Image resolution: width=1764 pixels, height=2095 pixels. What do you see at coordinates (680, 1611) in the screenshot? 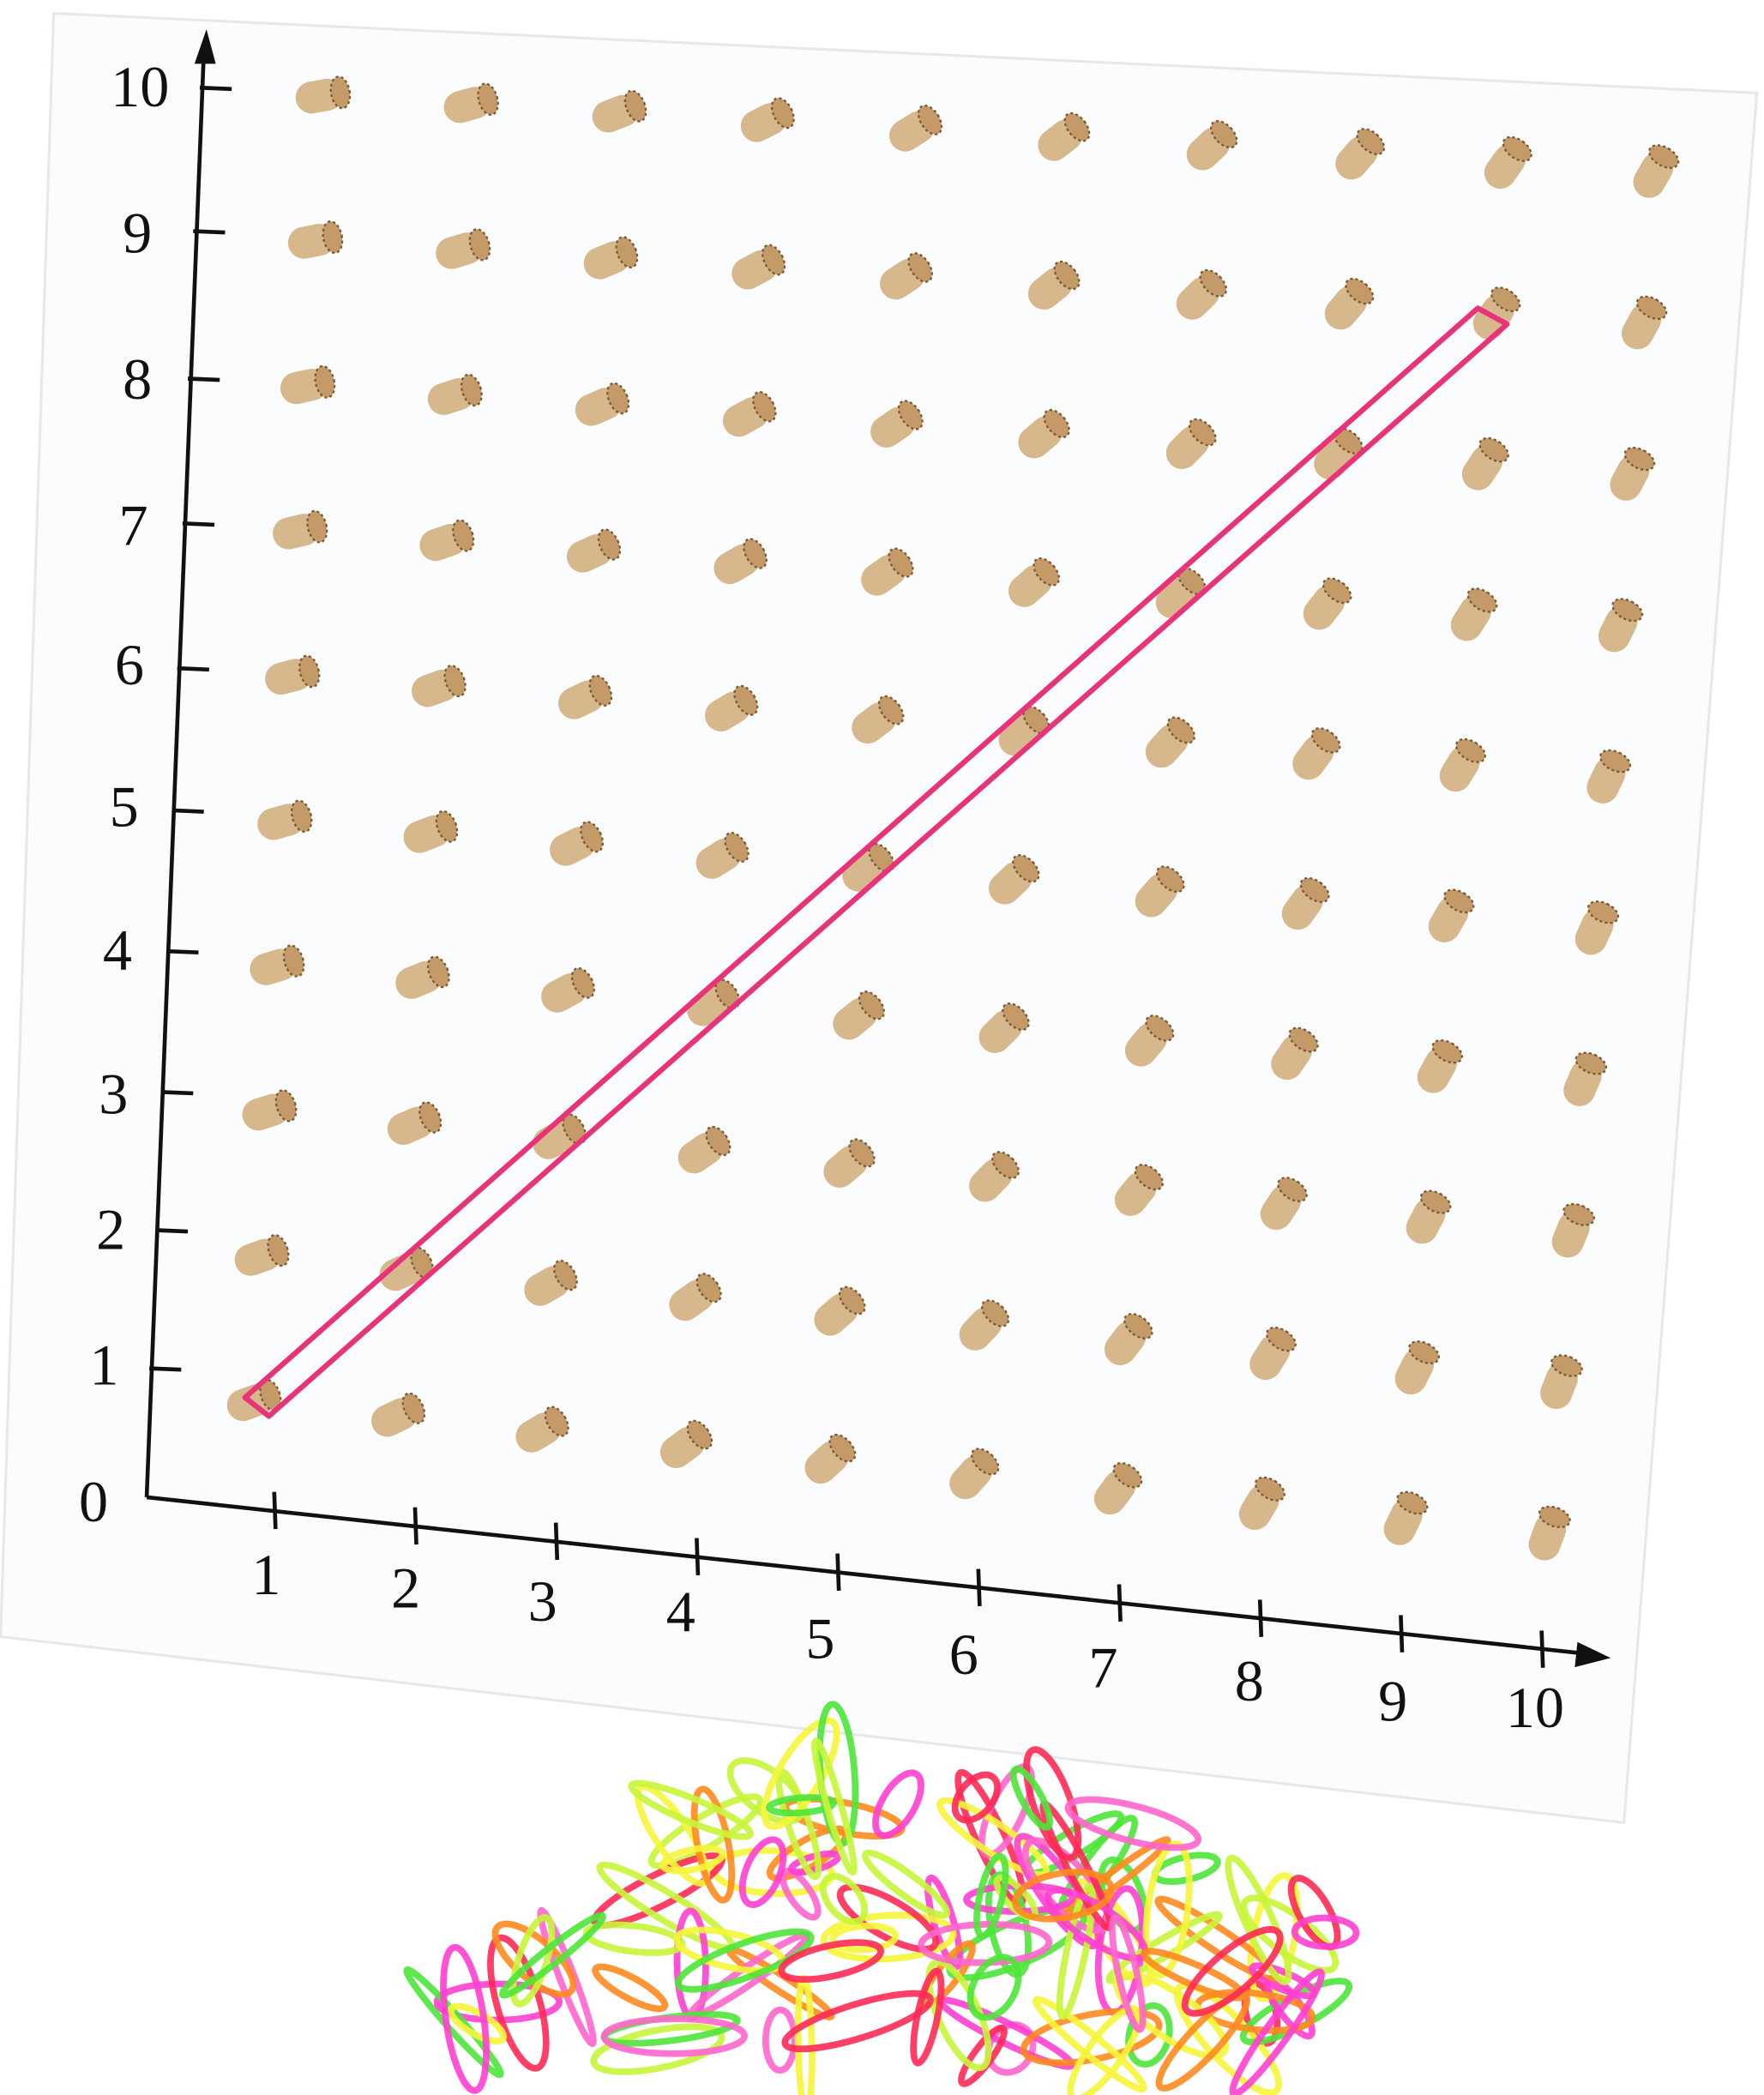
I see `x-tick-label: 4` at bounding box center [680, 1611].